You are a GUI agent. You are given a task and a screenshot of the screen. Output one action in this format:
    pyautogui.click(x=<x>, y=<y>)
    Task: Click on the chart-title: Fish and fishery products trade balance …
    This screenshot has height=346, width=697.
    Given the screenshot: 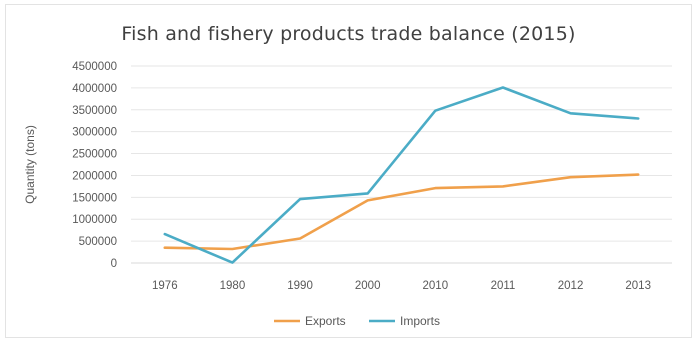 What is the action you would take?
    pyautogui.click(x=348, y=34)
    